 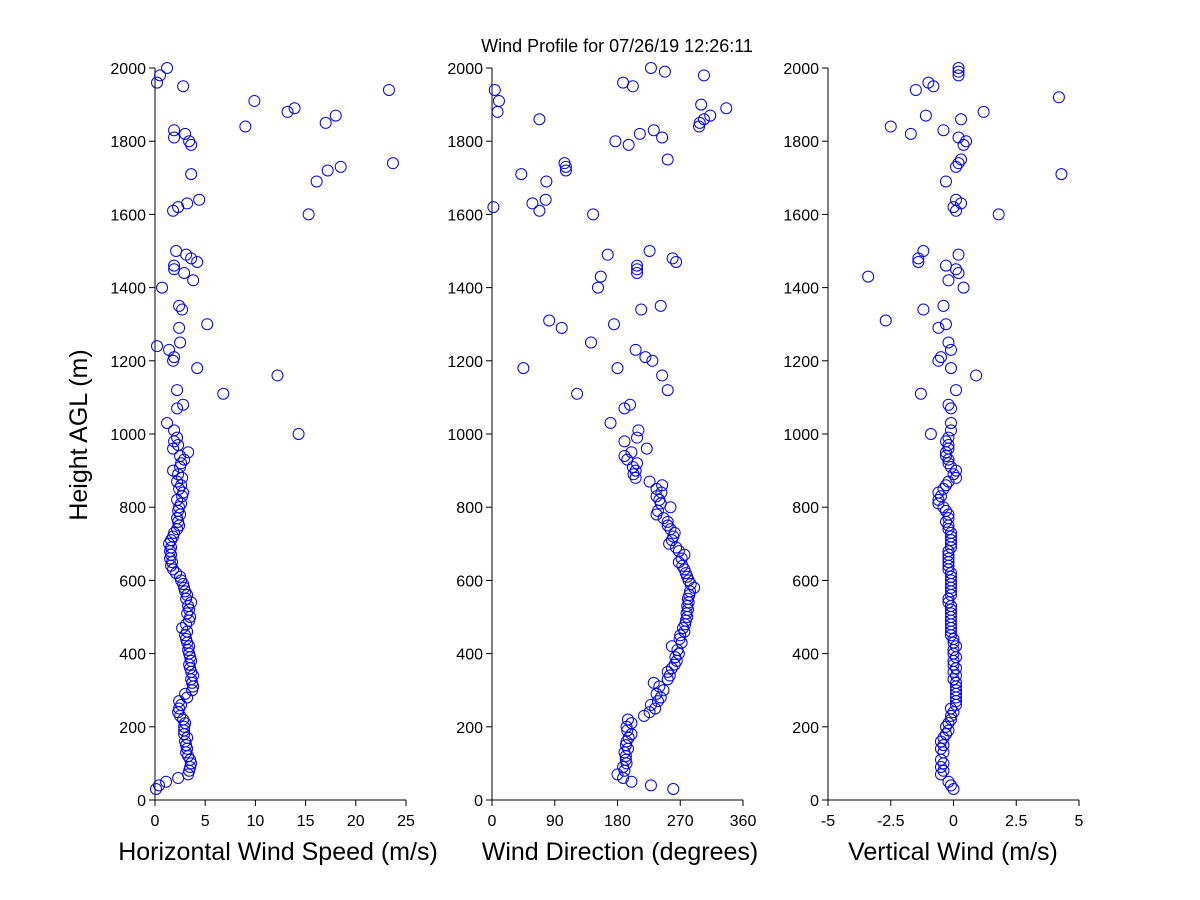 What do you see at coordinates (805, 508) in the screenshot?
I see `vertical-y-tick-label: 800` at bounding box center [805, 508].